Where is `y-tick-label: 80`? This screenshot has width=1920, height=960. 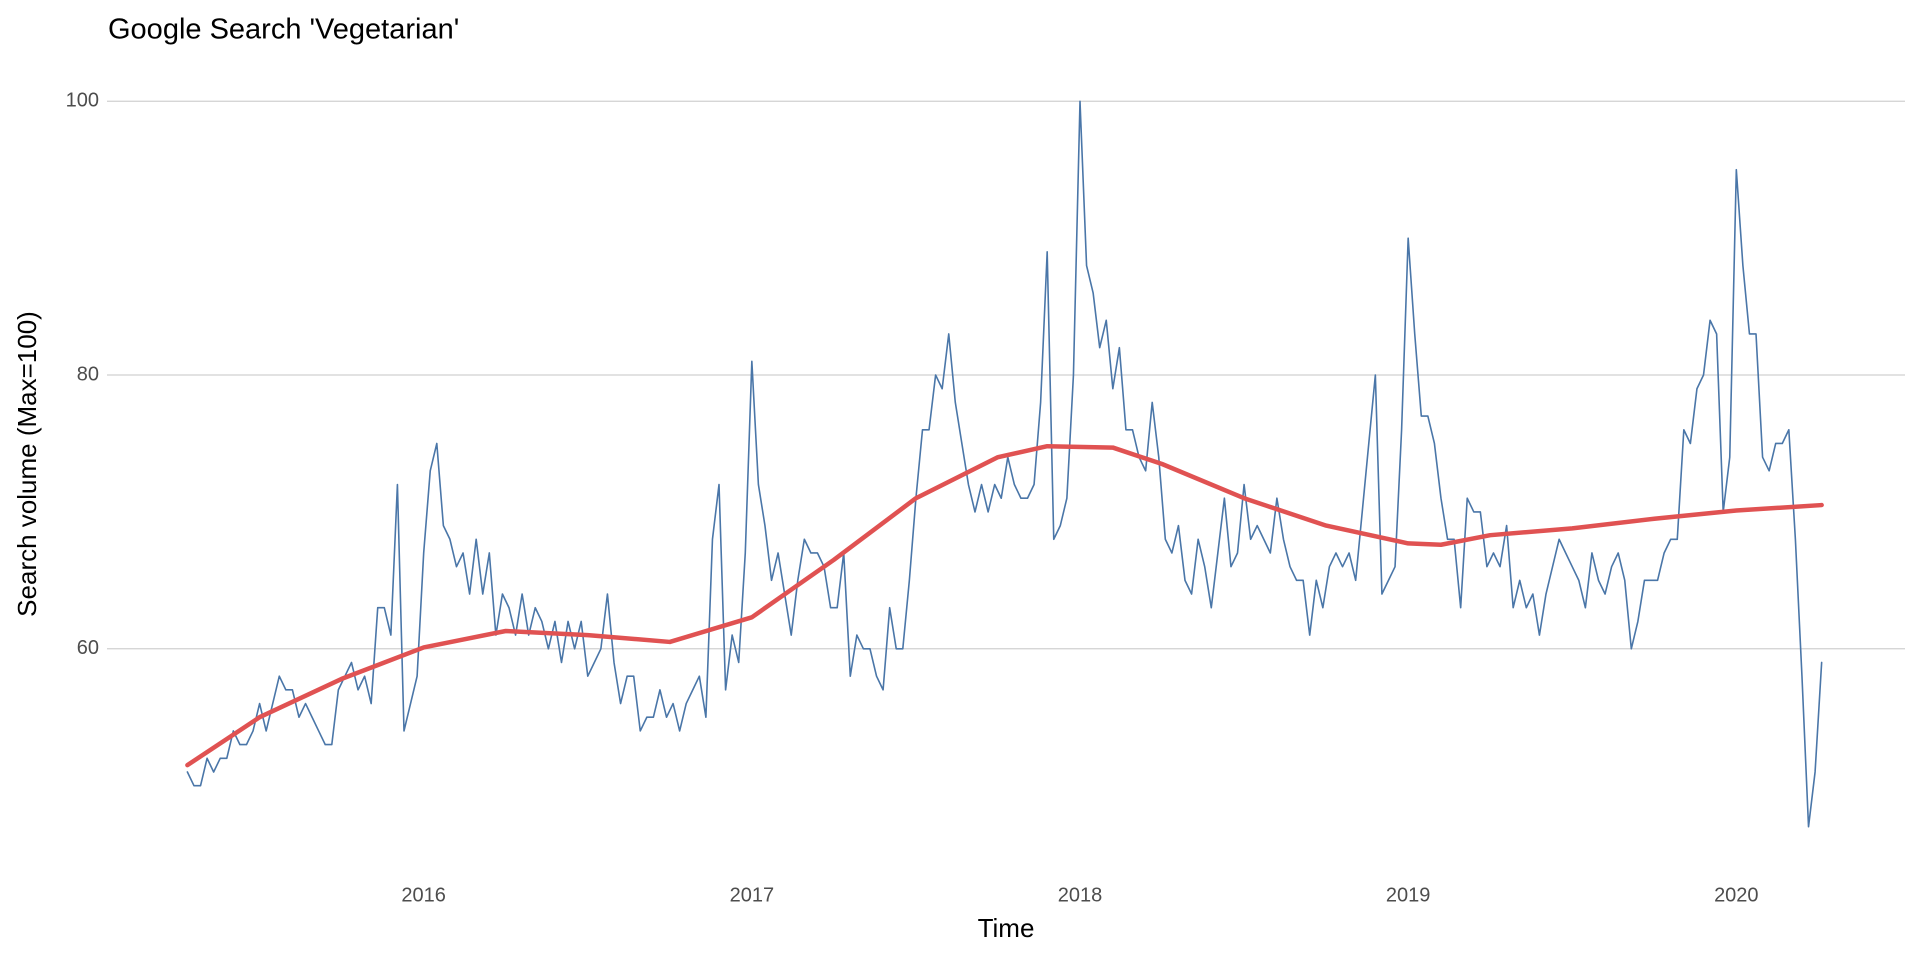
y-tick-label: 80 is located at coordinates (88, 374).